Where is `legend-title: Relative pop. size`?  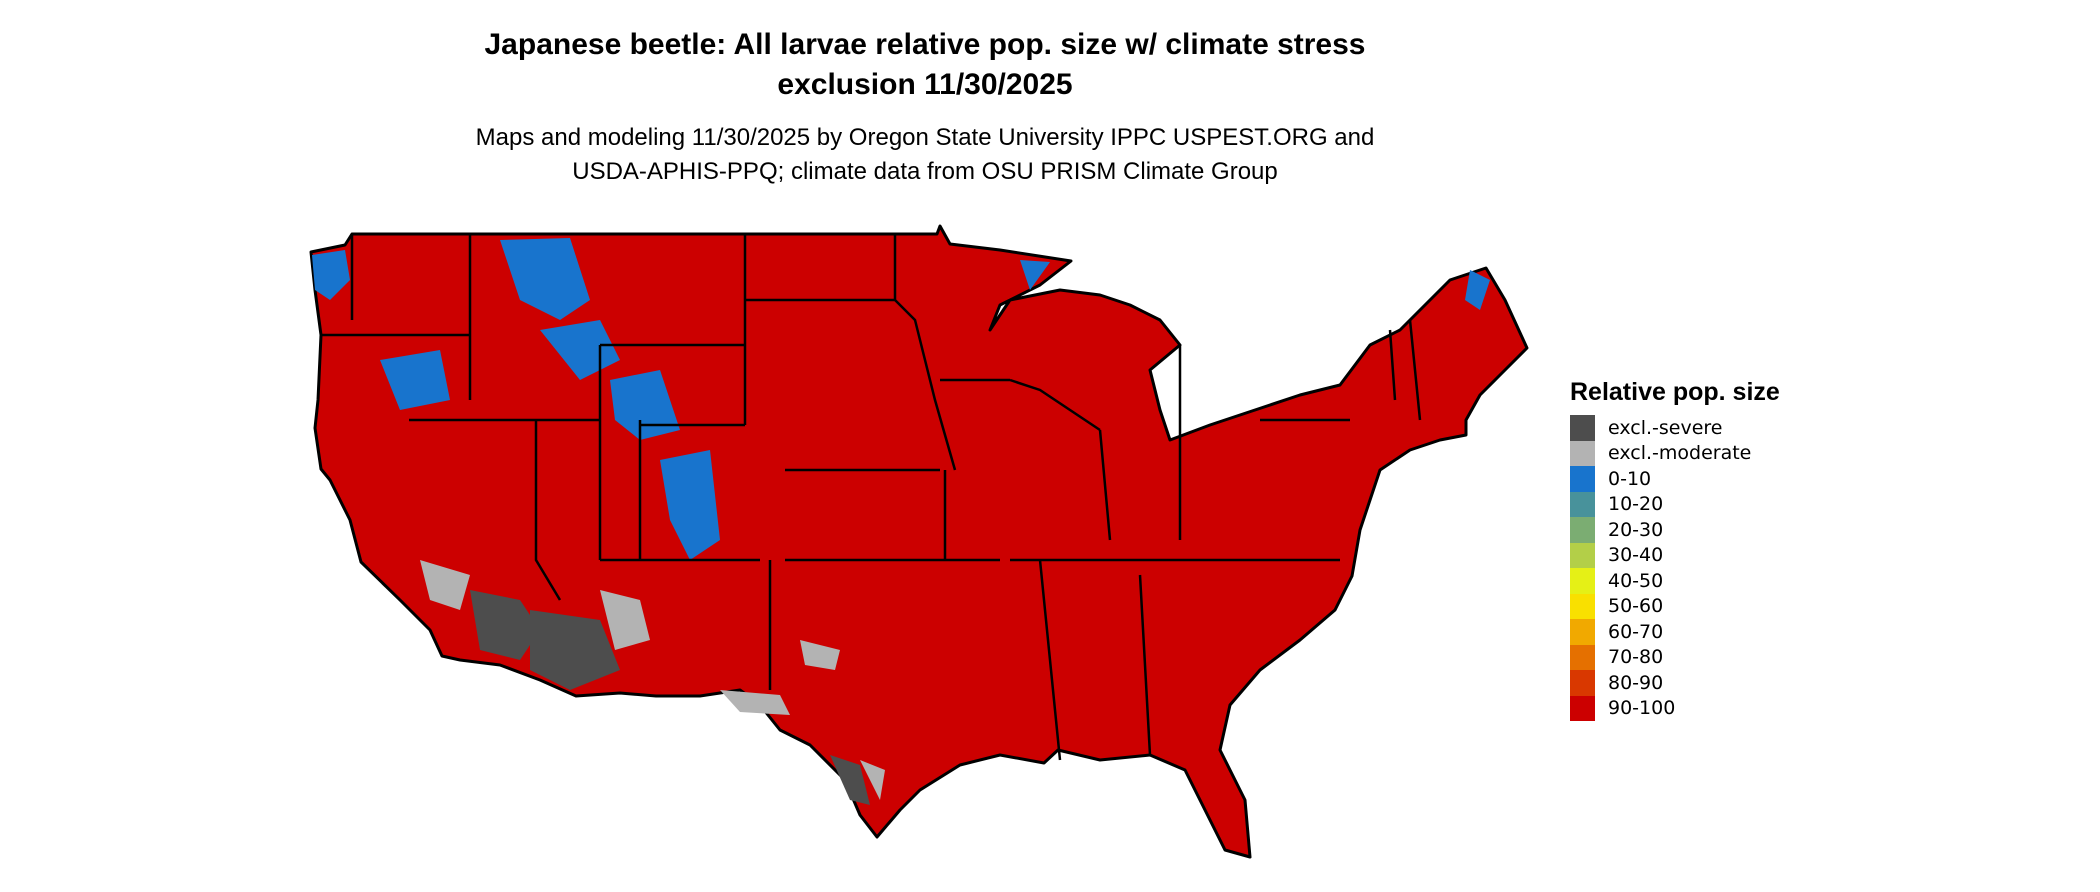 legend-title: Relative pop. size is located at coordinates (1675, 392).